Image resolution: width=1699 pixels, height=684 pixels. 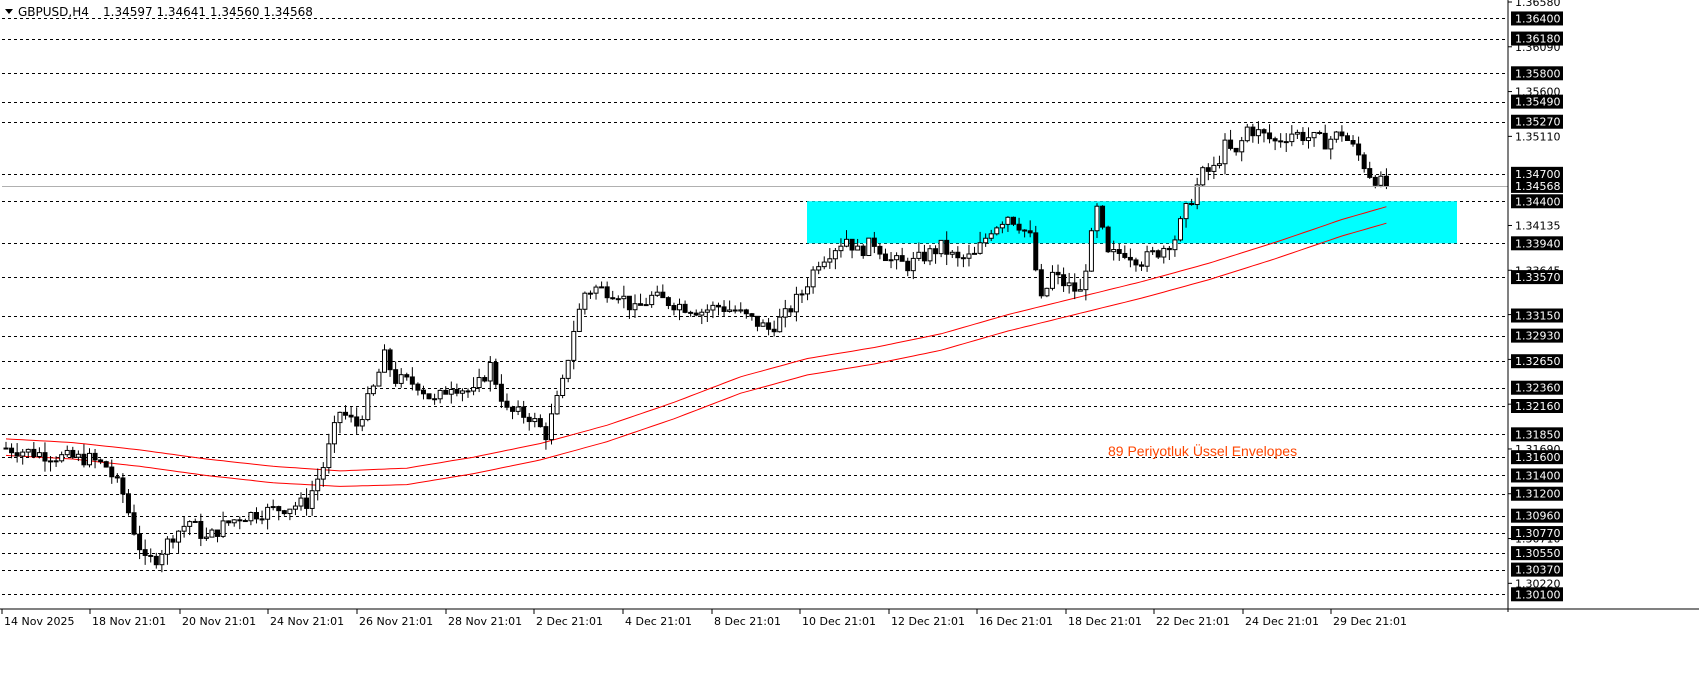 I want to click on level-price-label: 1.36180, so click(x=1538, y=39).